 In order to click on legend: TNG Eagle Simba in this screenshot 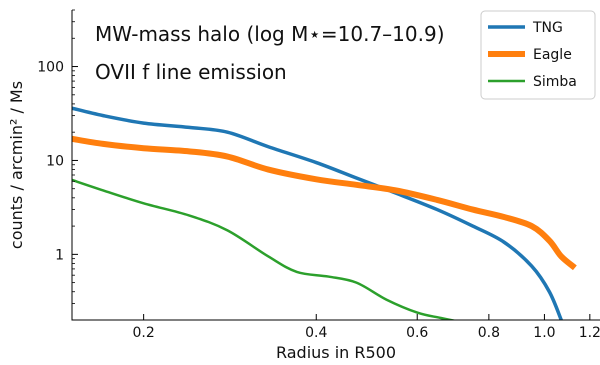, I will do `click(538, 55)`.